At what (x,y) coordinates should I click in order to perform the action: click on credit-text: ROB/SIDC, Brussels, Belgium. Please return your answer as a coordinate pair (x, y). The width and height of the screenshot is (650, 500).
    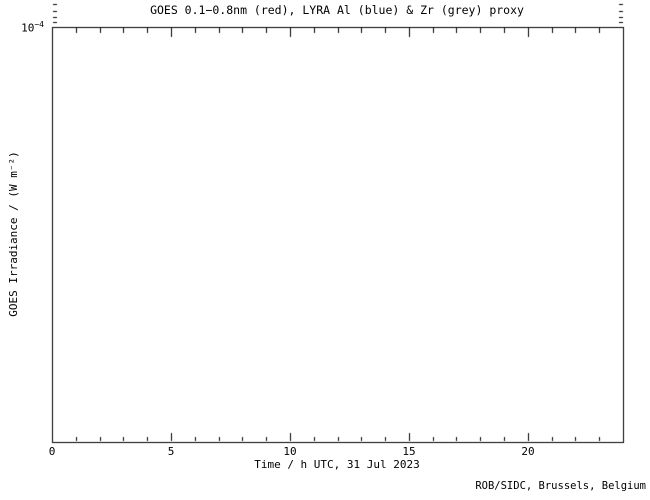
    Looking at the image, I should click on (560, 486).